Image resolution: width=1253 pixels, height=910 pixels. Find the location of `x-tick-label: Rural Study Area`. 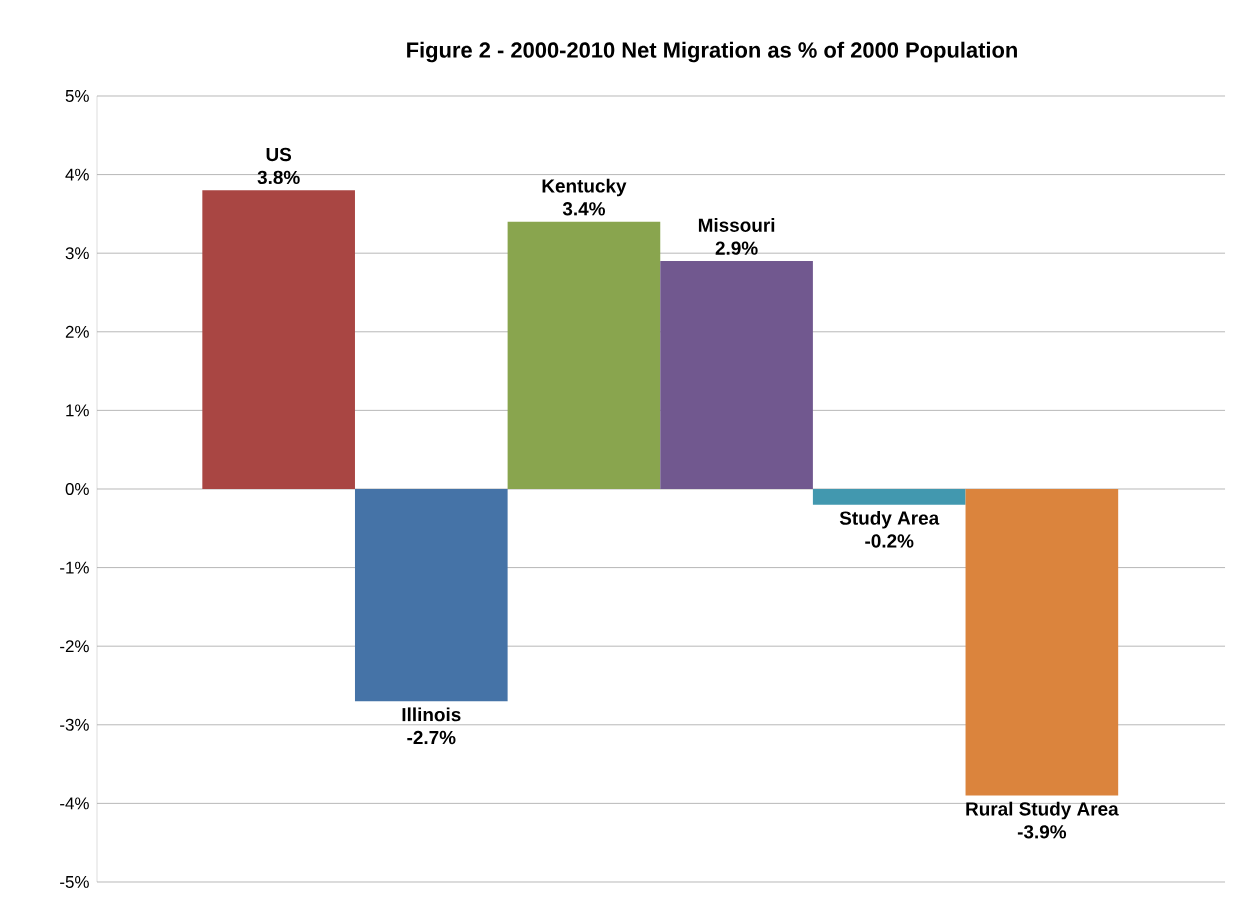

x-tick-label: Rural Study Area is located at coordinates (1042, 810).